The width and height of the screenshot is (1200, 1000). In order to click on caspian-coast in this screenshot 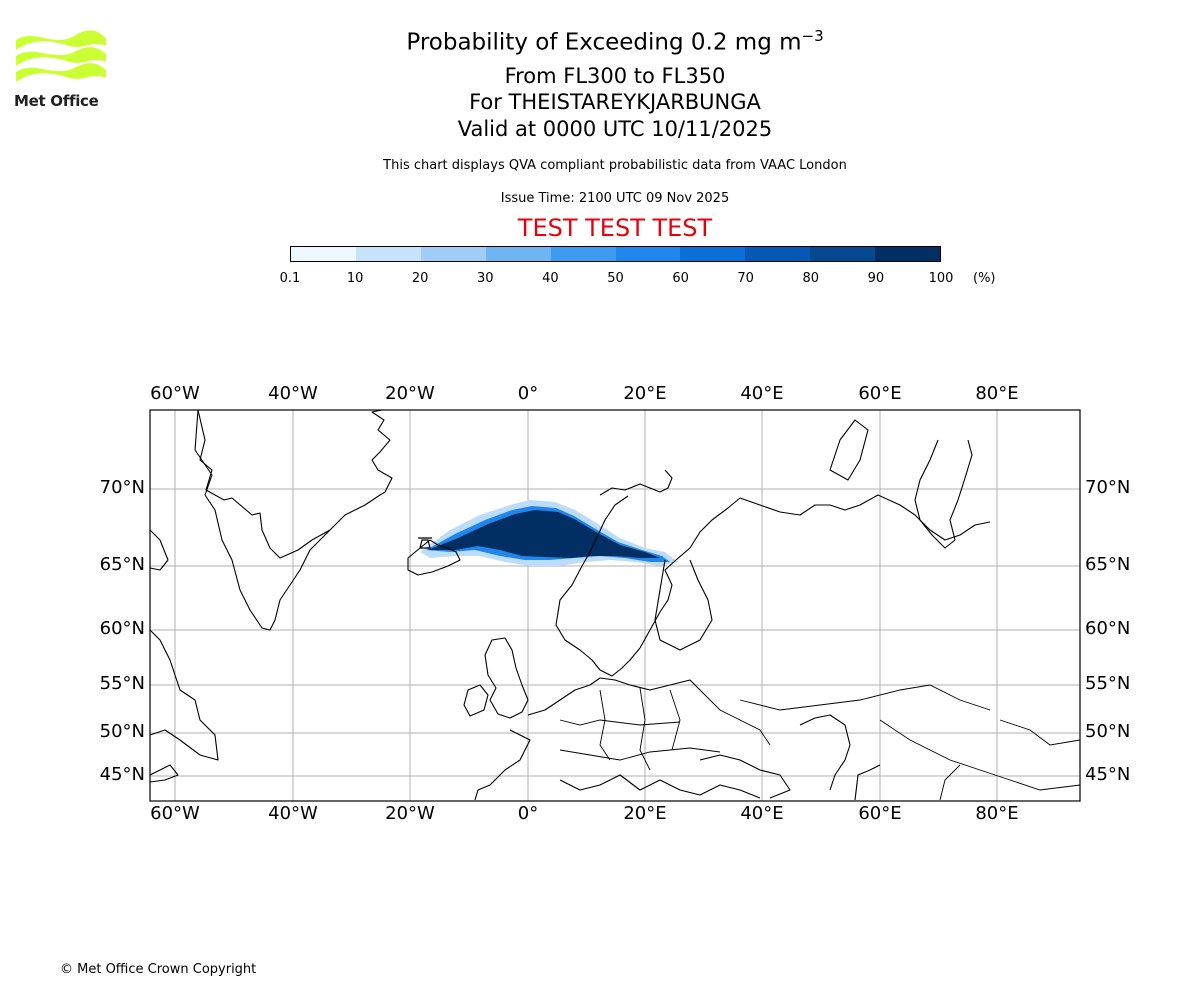, I will do `click(825, 752)`.